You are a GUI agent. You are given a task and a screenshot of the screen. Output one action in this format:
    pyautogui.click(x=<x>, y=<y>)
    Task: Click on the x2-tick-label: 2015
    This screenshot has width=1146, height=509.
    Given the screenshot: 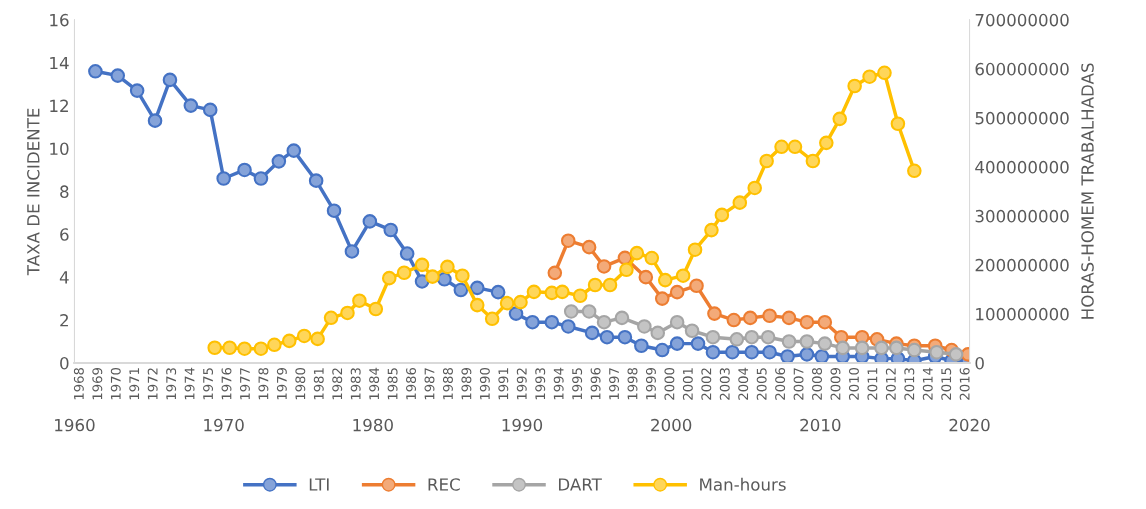 What is the action you would take?
    pyautogui.click(x=946, y=384)
    